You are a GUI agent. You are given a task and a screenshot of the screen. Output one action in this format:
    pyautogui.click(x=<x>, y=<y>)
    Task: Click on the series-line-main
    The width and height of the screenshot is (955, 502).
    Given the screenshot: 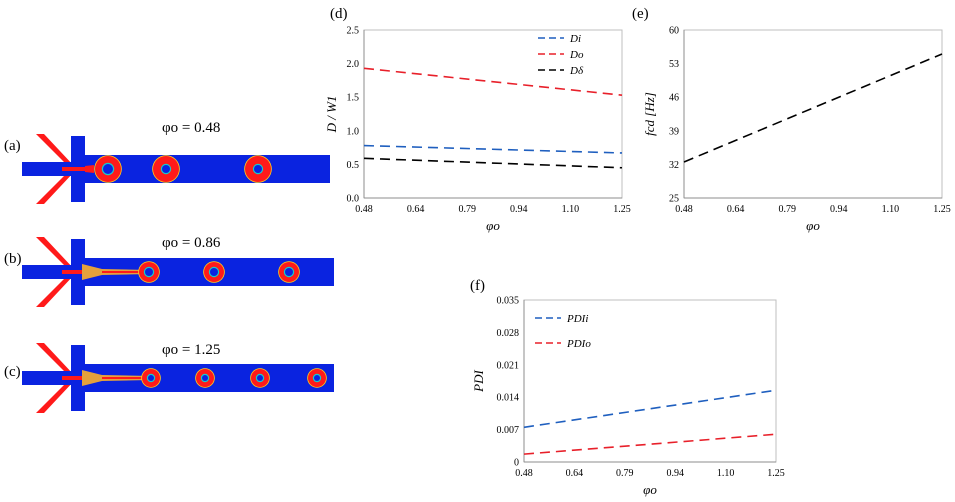 What is the action you would take?
    pyautogui.click(x=813, y=108)
    